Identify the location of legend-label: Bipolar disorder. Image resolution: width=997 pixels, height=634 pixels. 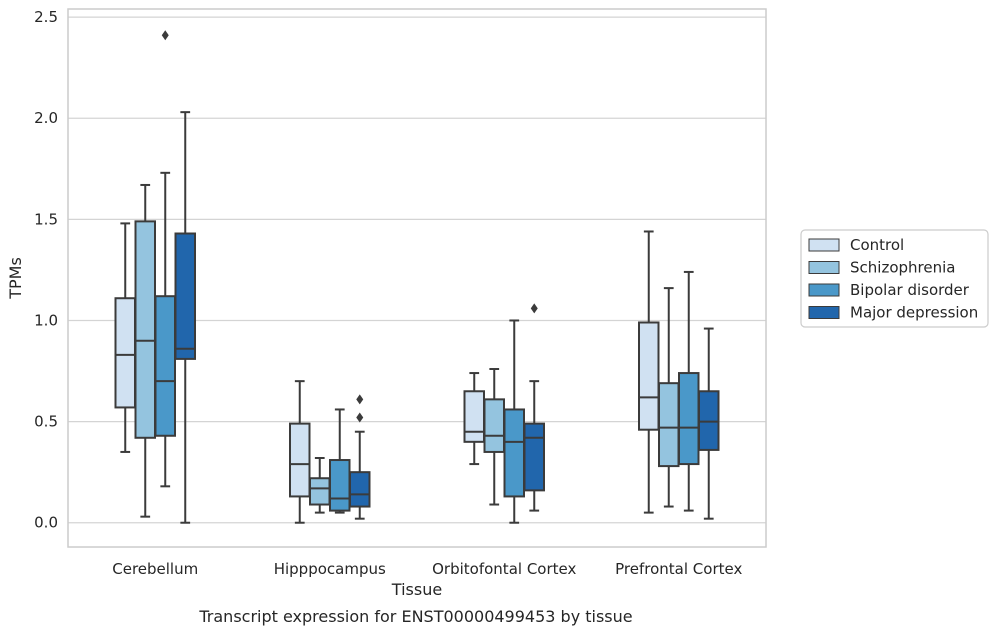
(910, 290).